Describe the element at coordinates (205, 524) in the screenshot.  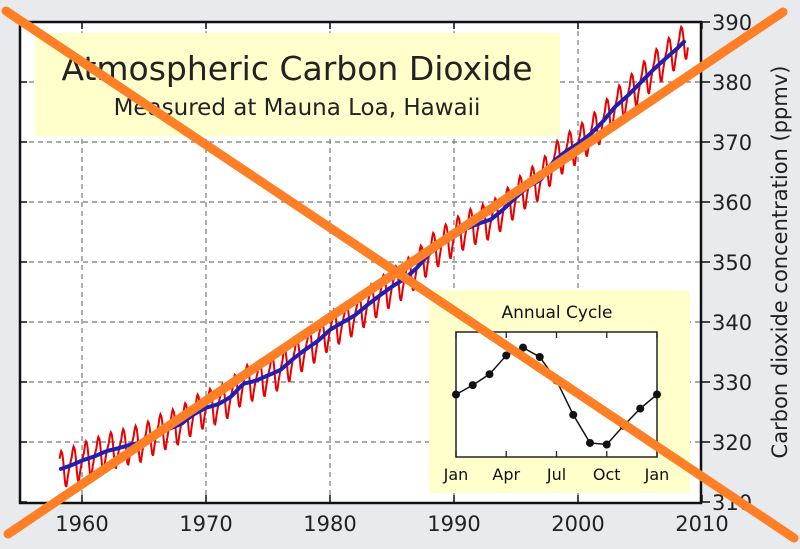
I see `x-tick-label: 1970` at that location.